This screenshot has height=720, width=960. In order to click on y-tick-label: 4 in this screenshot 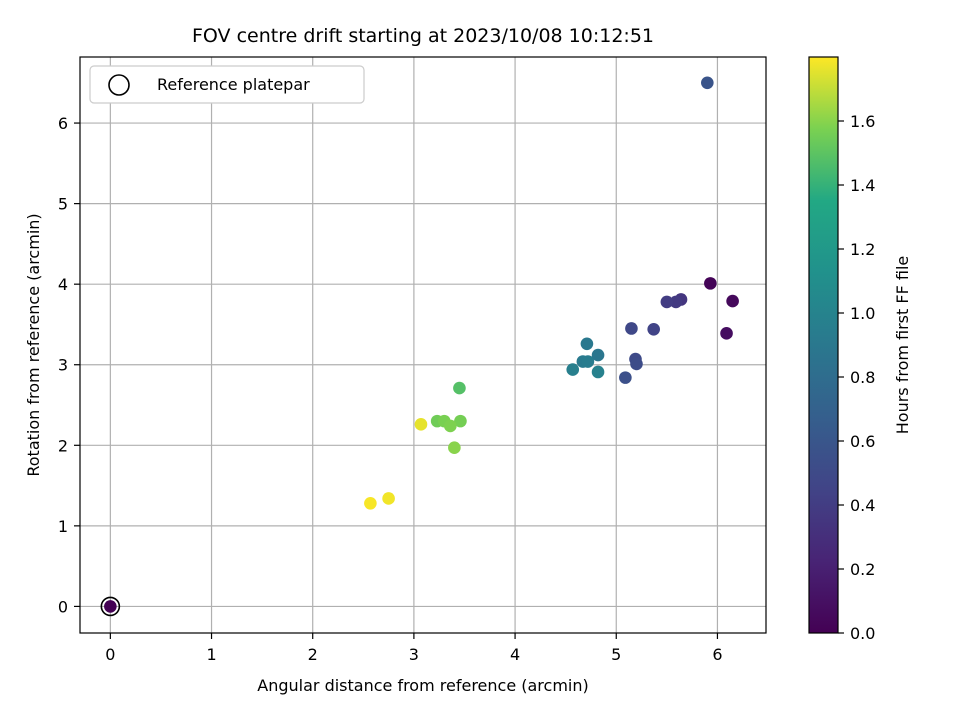, I will do `click(63, 284)`.